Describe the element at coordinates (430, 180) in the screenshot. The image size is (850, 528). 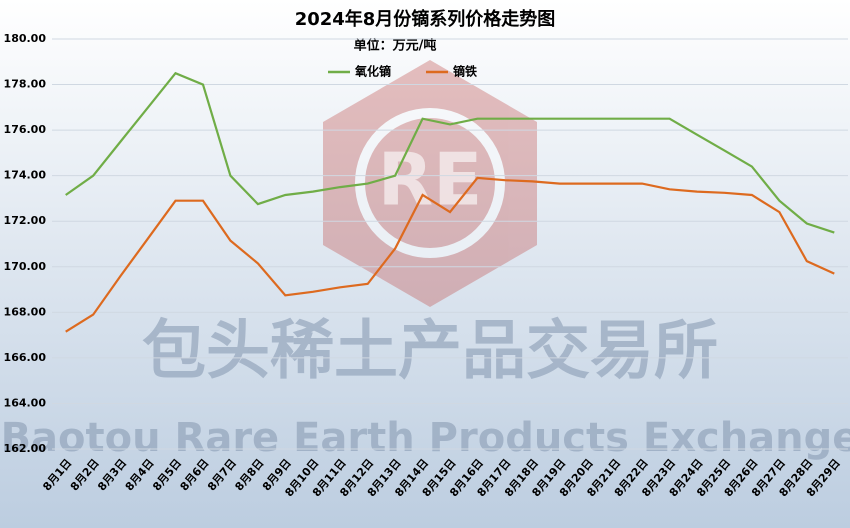
I see `logo-text: RE` at that location.